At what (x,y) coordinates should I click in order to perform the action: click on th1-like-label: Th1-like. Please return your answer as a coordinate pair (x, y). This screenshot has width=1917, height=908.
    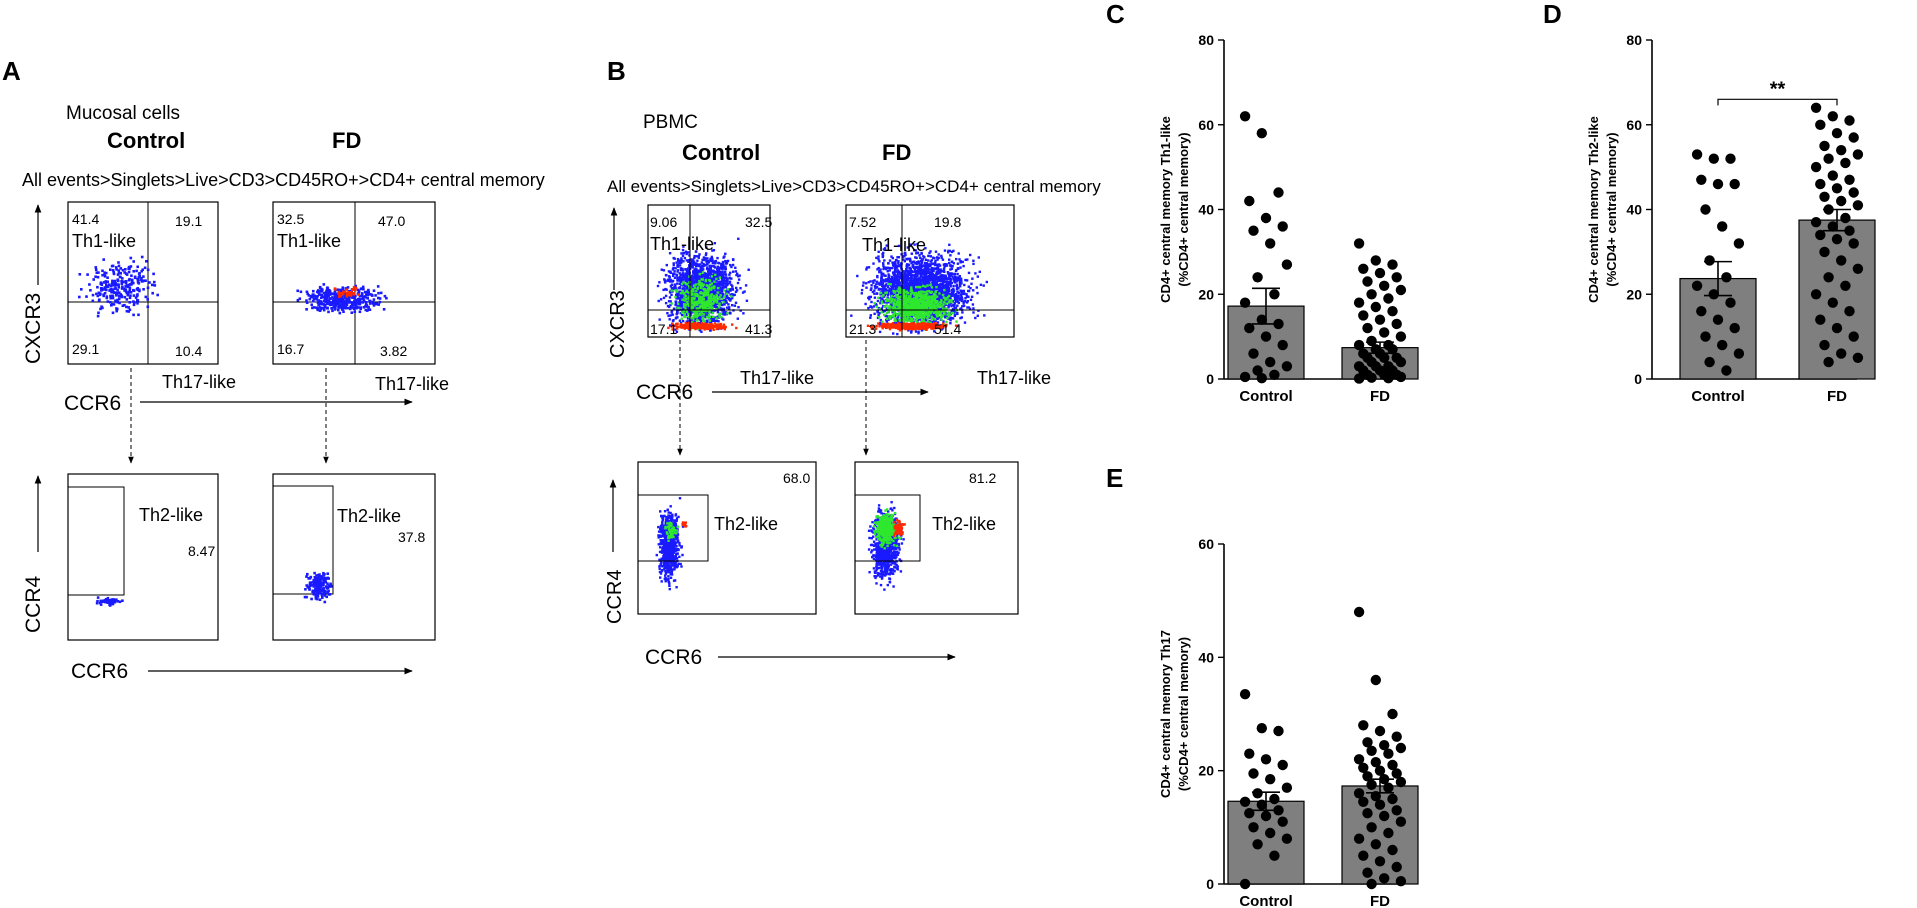
    Looking at the image, I should click on (309, 241).